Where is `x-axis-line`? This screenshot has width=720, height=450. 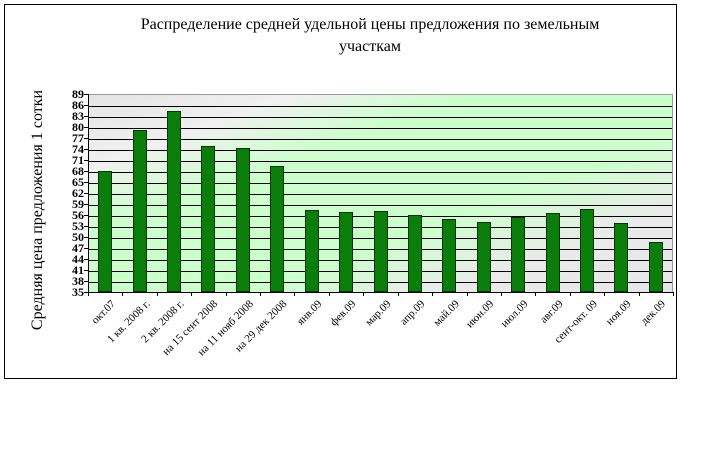 x-axis-line is located at coordinates (380, 292).